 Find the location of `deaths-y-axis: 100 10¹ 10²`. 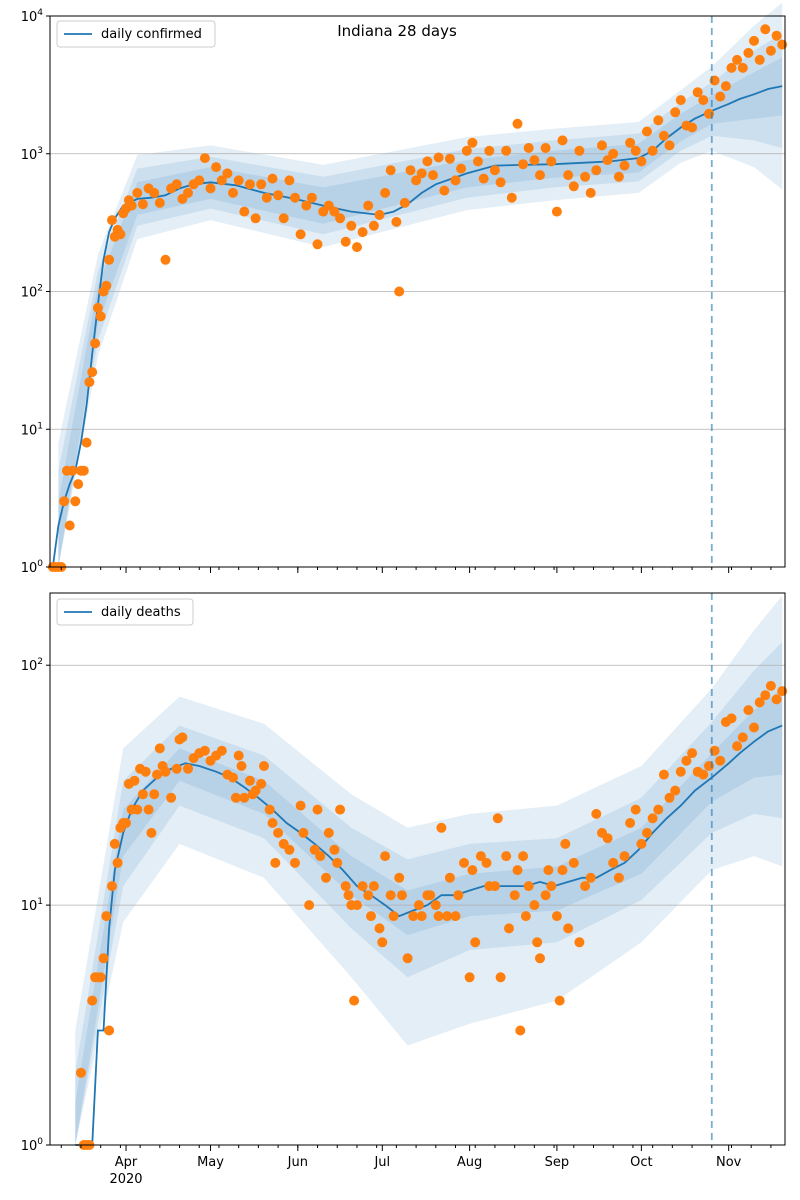

deaths-y-axis: 100 10¹ 10² is located at coordinates (35, 905).